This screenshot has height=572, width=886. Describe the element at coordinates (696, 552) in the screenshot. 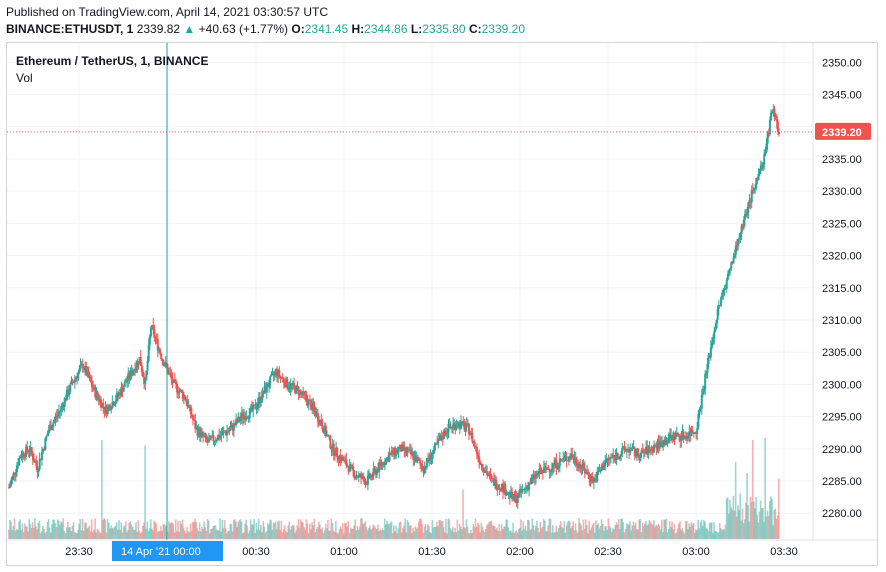

I see `time-tick-label: 03:00` at that location.